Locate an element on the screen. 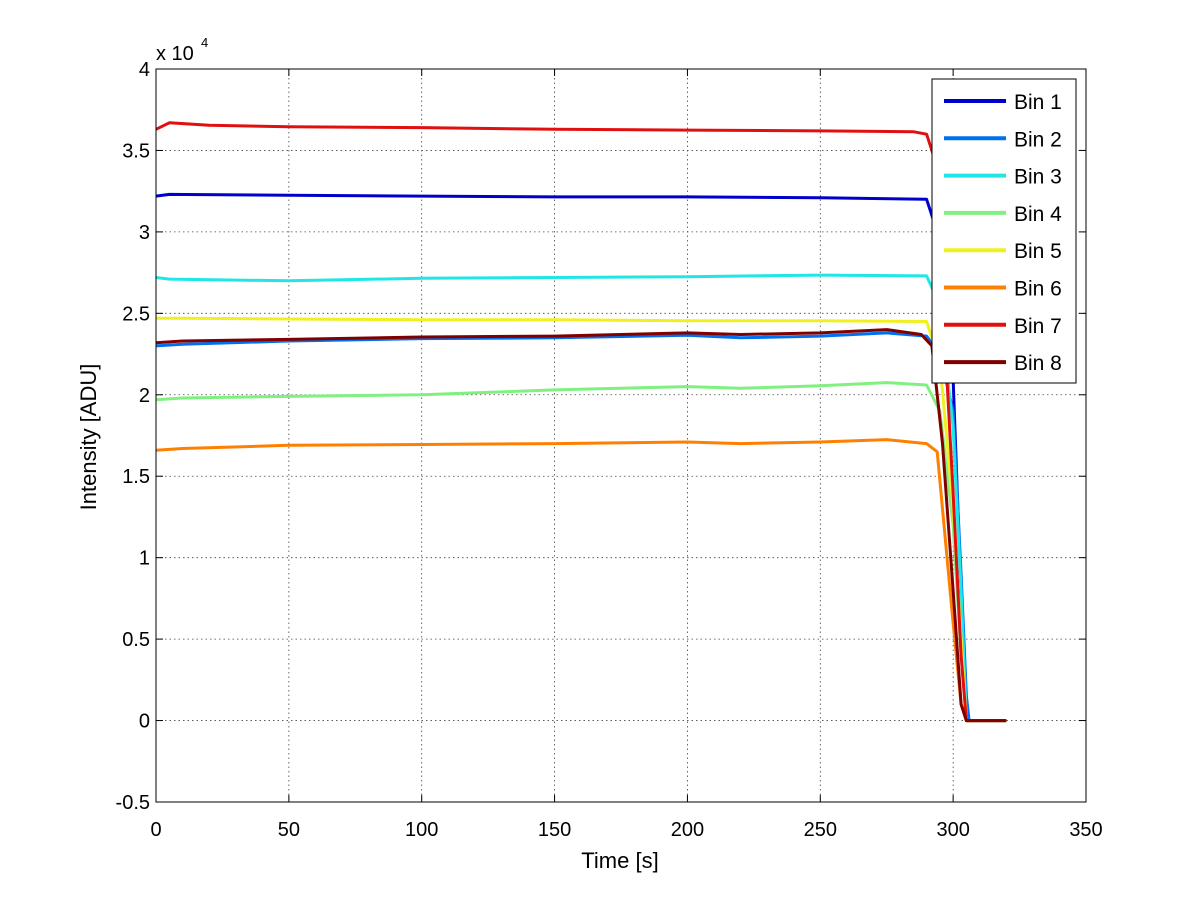  legend-label-bin-6: Bin 6 is located at coordinates (1038, 289).